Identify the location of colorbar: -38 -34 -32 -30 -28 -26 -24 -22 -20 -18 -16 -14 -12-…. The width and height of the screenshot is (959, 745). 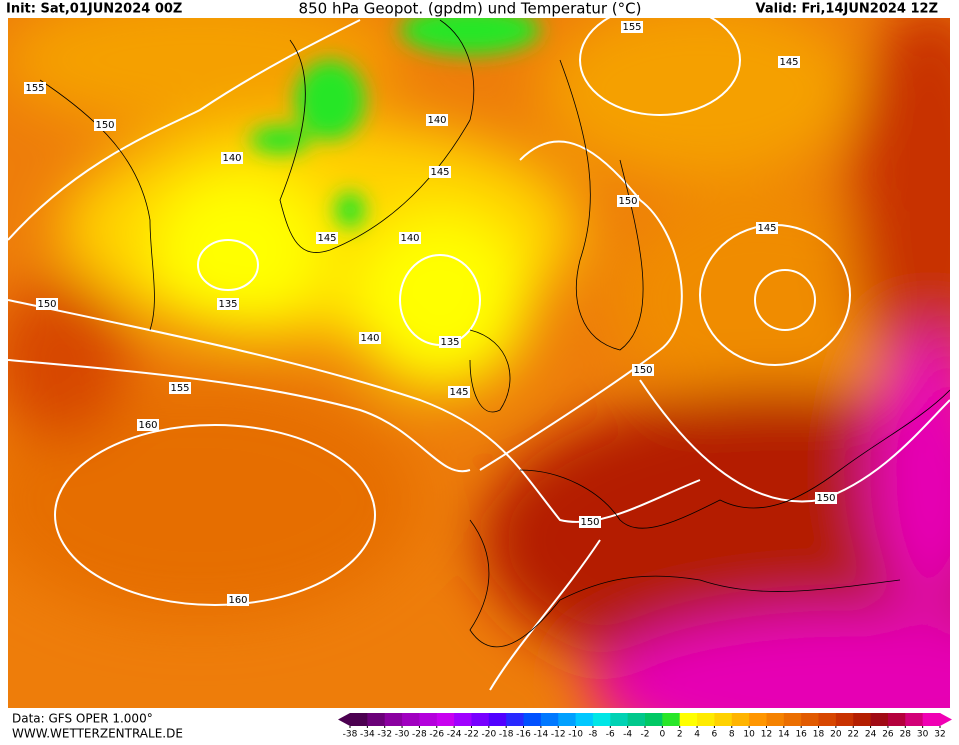
(645, 726).